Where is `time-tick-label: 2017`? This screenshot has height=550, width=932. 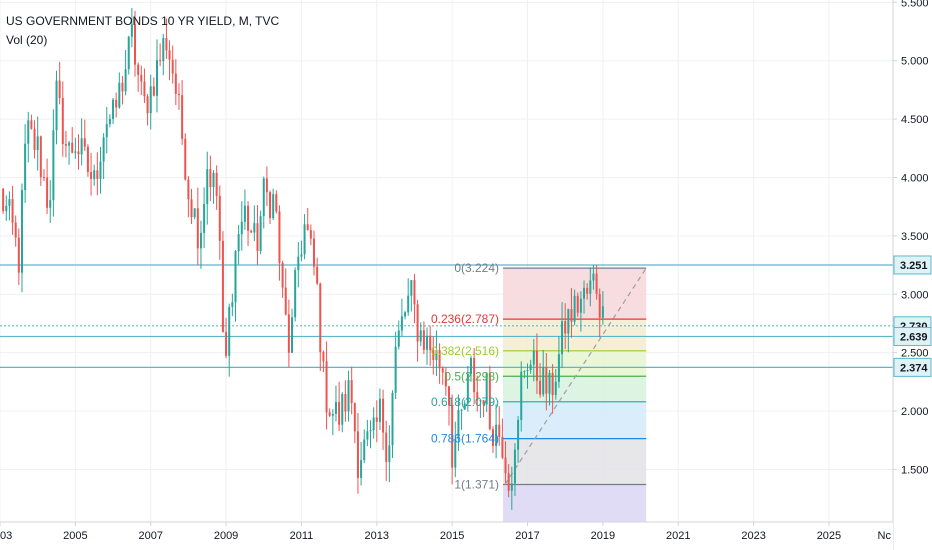
time-tick-label: 2017 is located at coordinates (527, 536).